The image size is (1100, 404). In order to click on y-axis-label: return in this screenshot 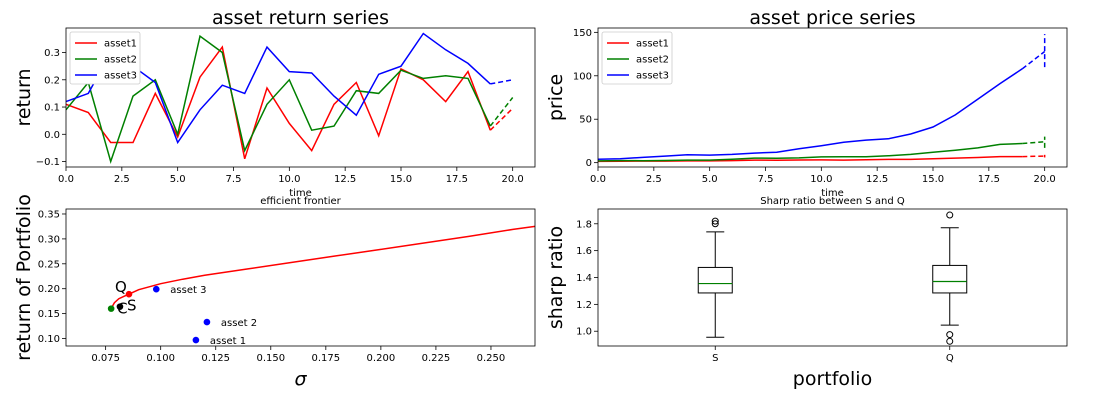, I will do `click(24, 97)`.